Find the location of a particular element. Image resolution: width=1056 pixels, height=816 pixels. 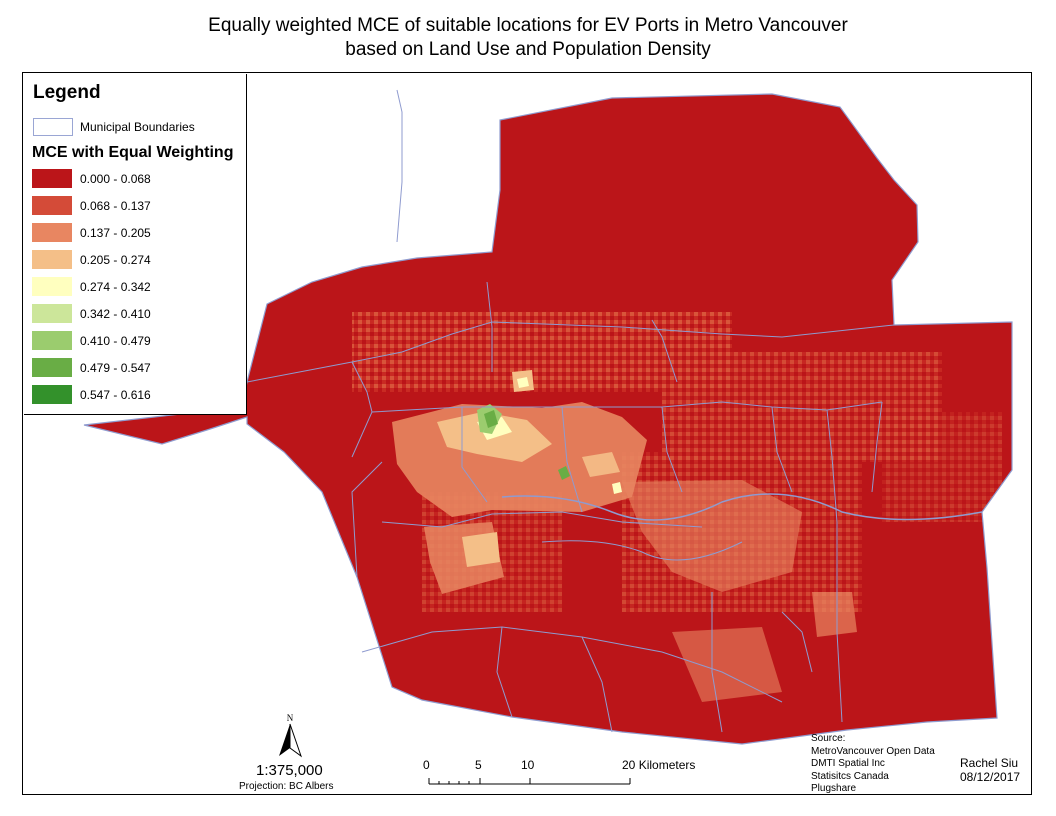

scale-tick-20-value: 20 is located at coordinates (629, 765).